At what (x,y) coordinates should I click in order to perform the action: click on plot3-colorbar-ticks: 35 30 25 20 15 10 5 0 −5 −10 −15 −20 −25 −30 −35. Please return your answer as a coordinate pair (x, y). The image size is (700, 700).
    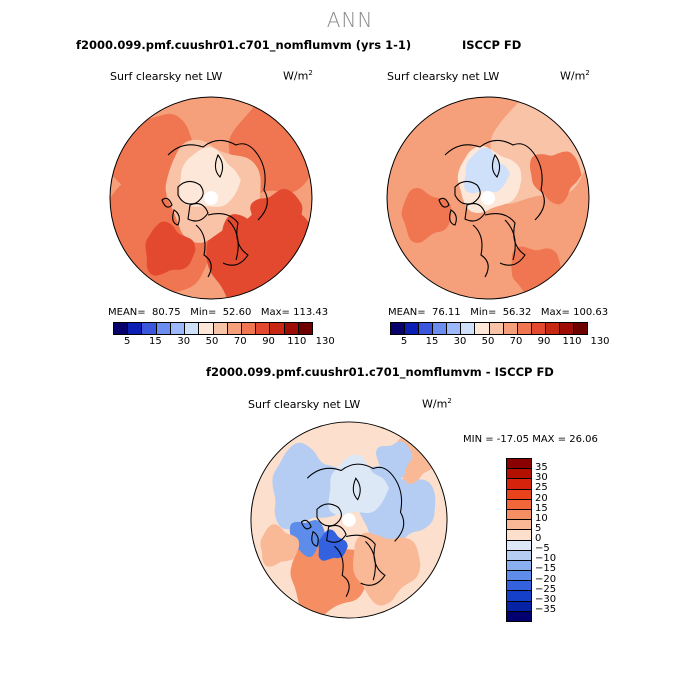
    Looking at the image, I should click on (555, 539).